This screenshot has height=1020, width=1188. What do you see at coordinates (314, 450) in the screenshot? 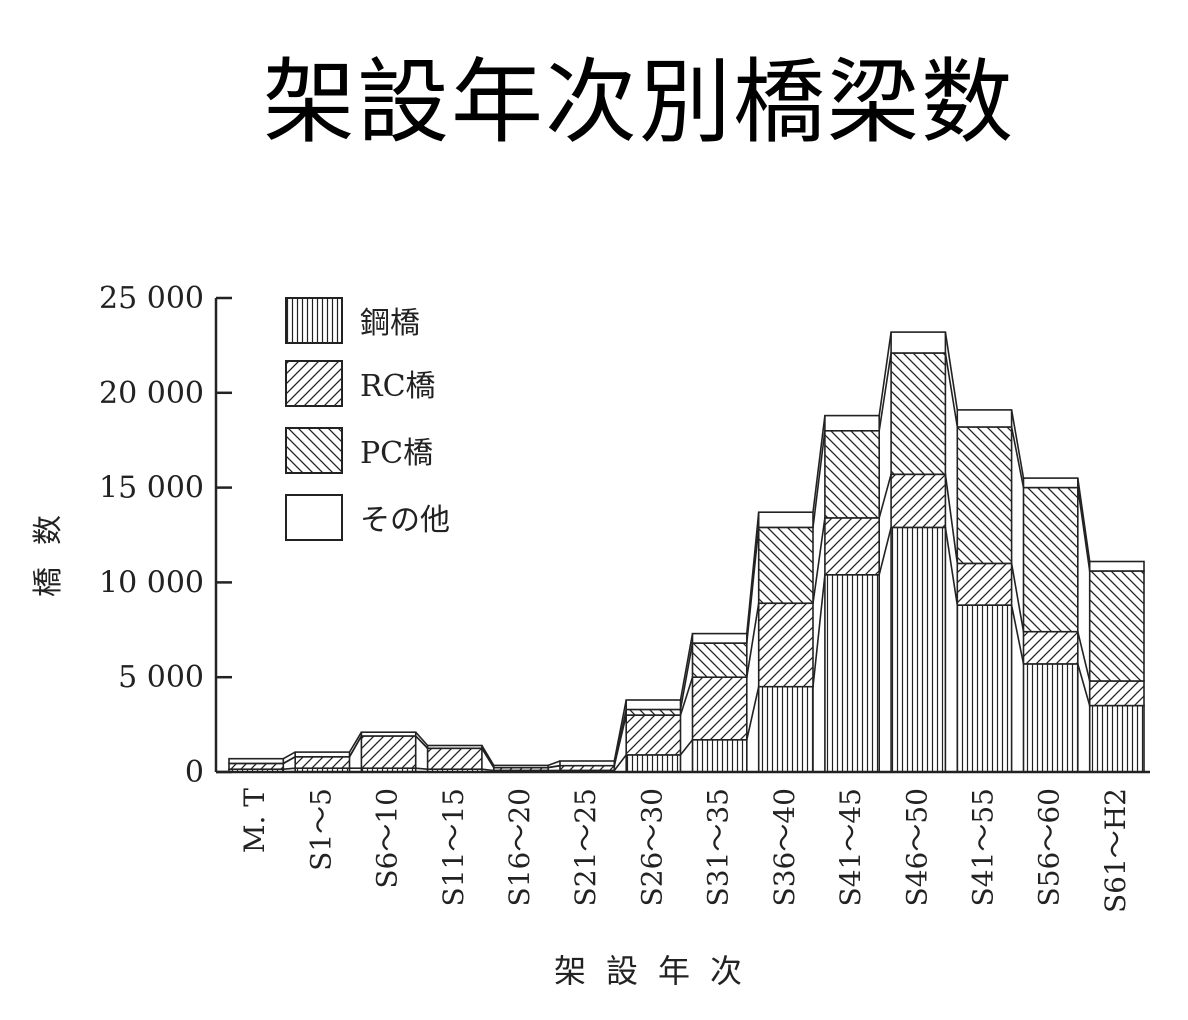
I see `legend-swatch-pc` at bounding box center [314, 450].